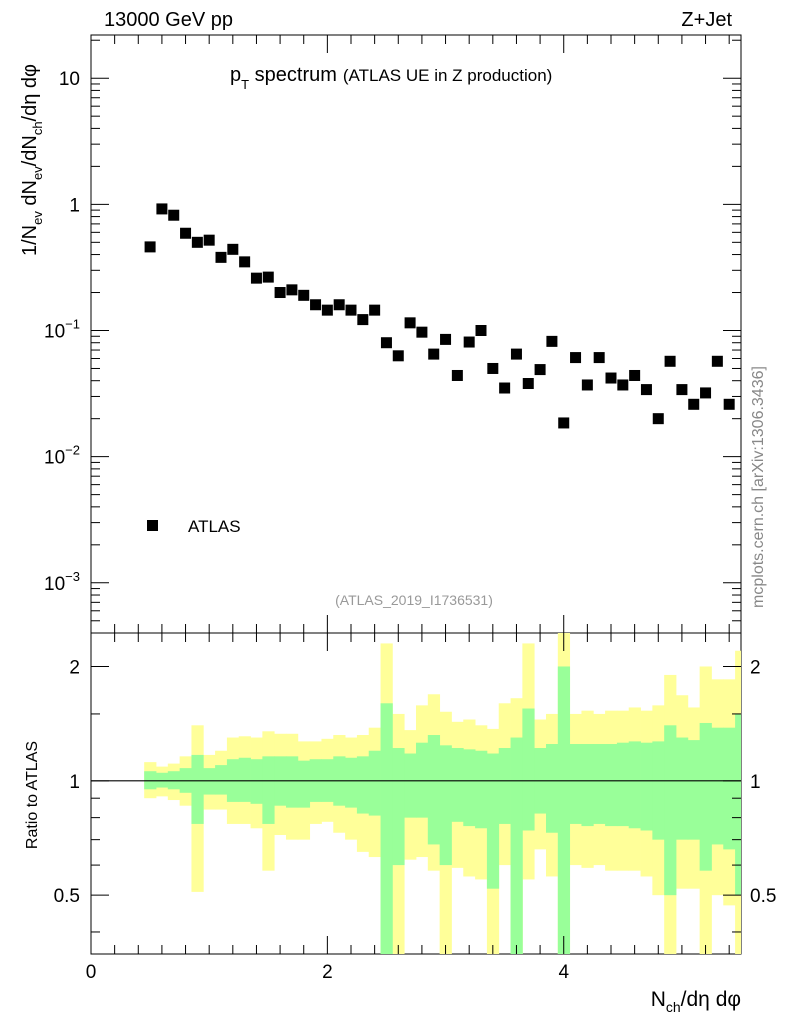 This screenshot has height=1024, width=786. I want to click on ratio-tick-label-left-0.5: 0.5, so click(67, 896).